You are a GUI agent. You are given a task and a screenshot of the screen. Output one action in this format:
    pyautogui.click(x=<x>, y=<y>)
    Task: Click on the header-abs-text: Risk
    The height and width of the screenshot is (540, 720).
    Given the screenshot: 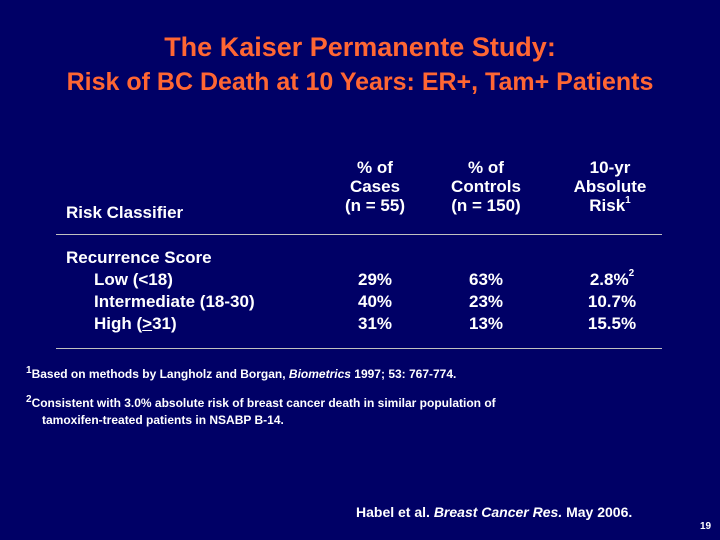 What is the action you would take?
    pyautogui.click(x=607, y=205)
    